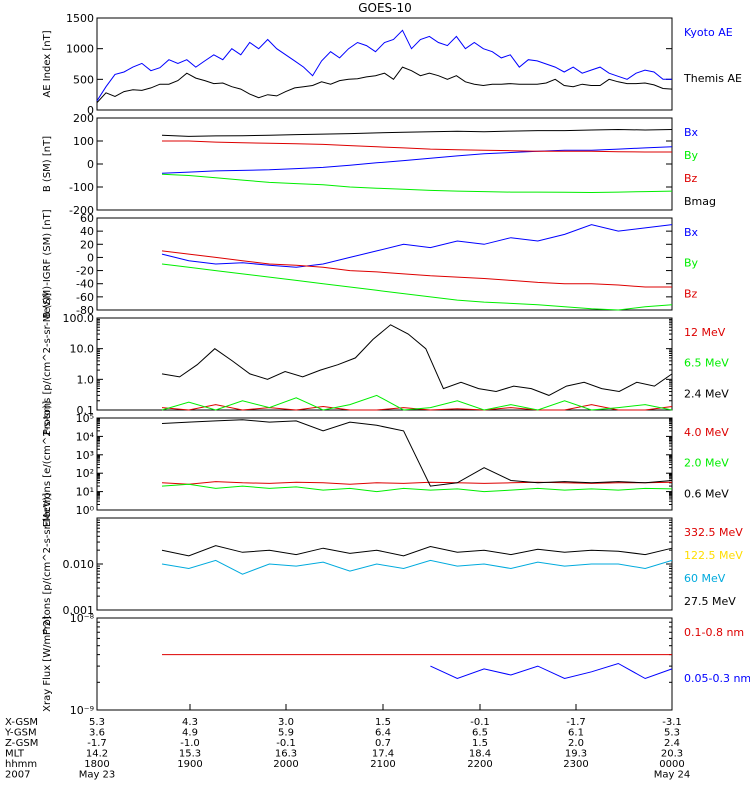 Image resolution: width=750 pixels, height=800 pixels. What do you see at coordinates (713, 555) in the screenshot?
I see `legend-label: 122.5 MeV` at bounding box center [713, 555].